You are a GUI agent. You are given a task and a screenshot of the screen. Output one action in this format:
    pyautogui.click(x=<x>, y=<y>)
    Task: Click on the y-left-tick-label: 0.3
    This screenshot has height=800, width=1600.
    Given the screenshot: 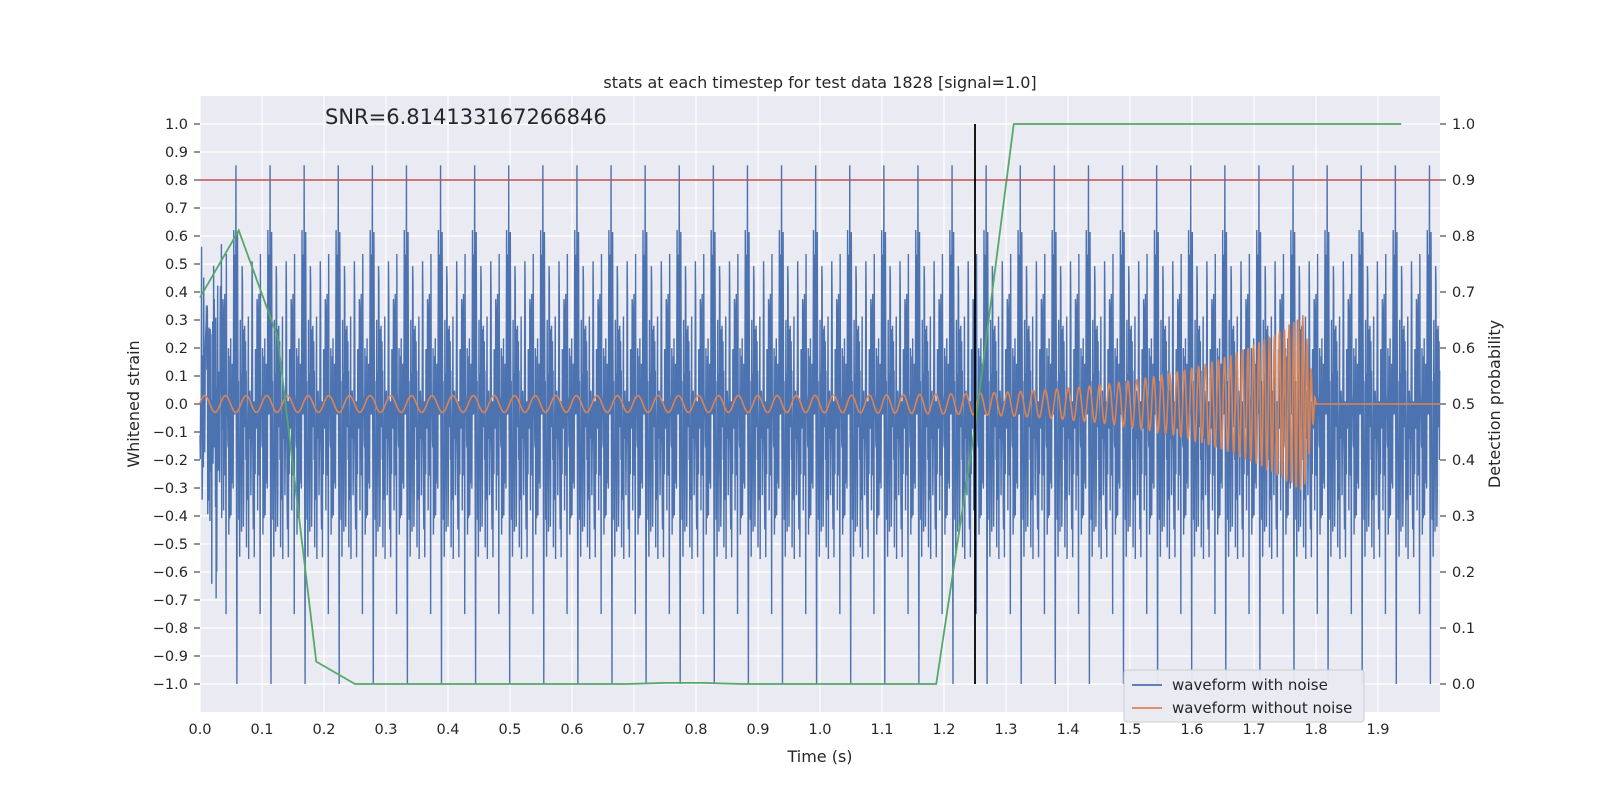 What is the action you would take?
    pyautogui.click(x=176, y=321)
    